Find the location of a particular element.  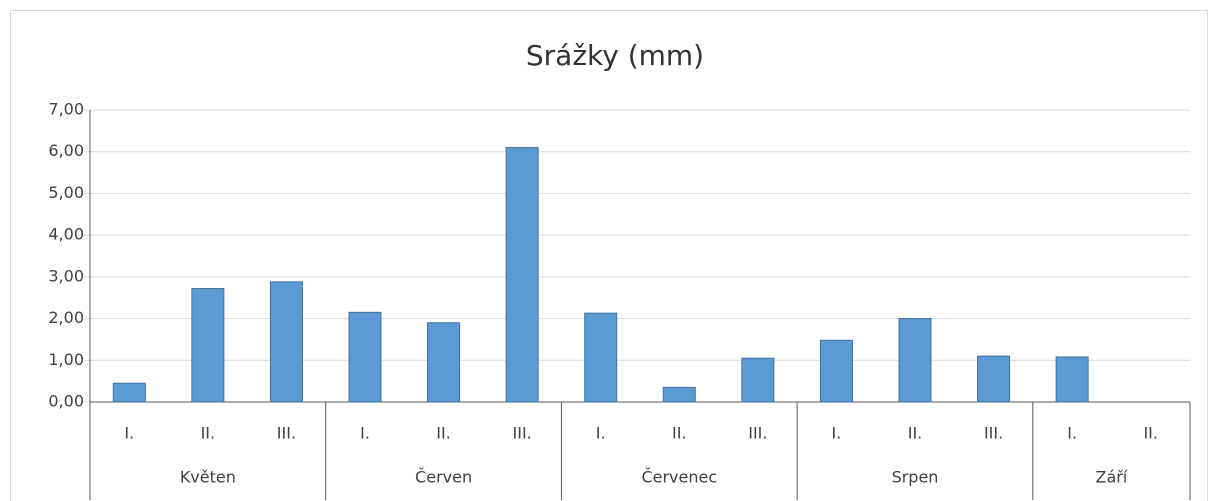

chart-title: Srážky (mm) is located at coordinates (615, 55).